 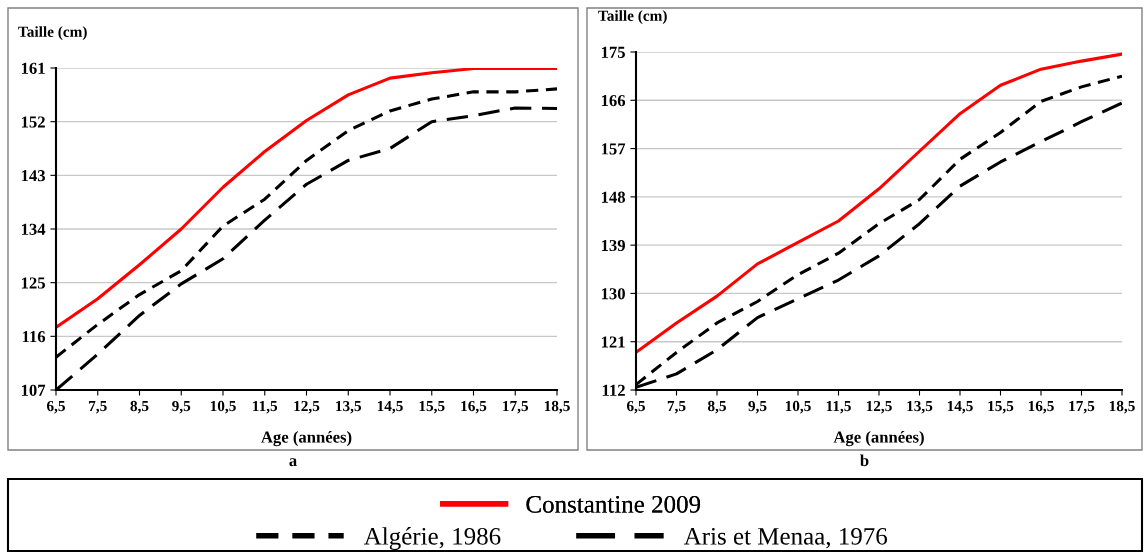 I want to click on y-tick-label: 143, so click(x=33, y=176).